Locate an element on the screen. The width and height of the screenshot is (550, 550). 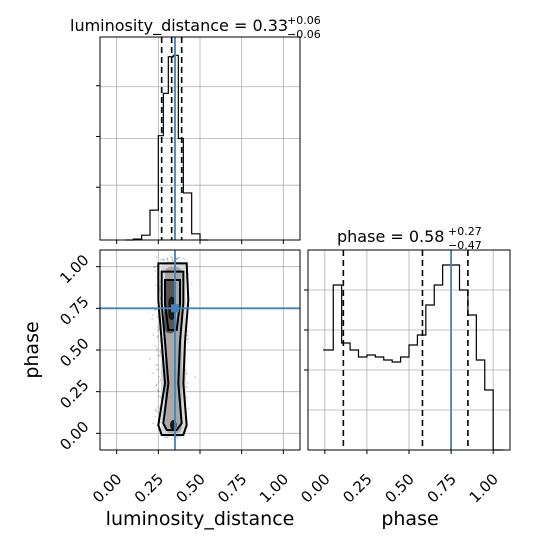
contour-outer is located at coordinates (173, 349).